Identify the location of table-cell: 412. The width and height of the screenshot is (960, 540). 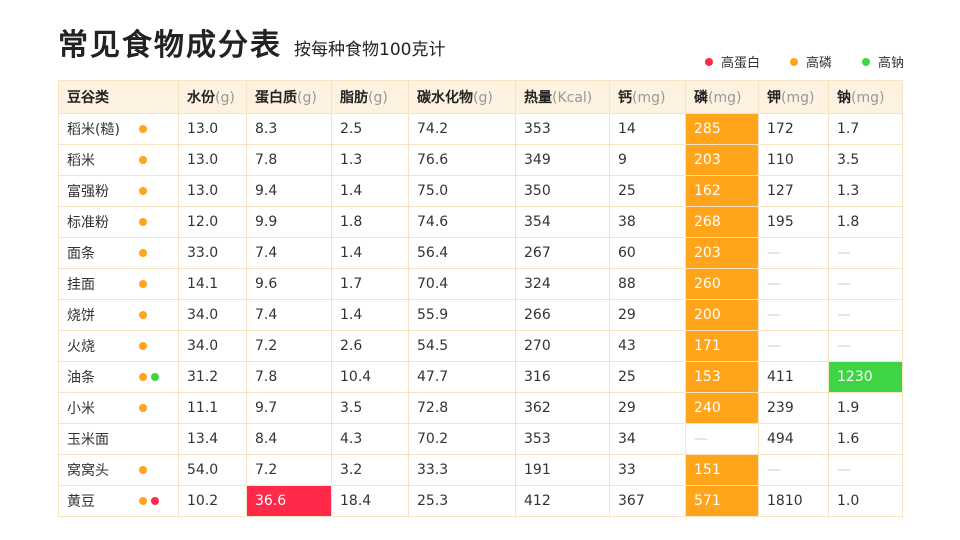
(562, 501).